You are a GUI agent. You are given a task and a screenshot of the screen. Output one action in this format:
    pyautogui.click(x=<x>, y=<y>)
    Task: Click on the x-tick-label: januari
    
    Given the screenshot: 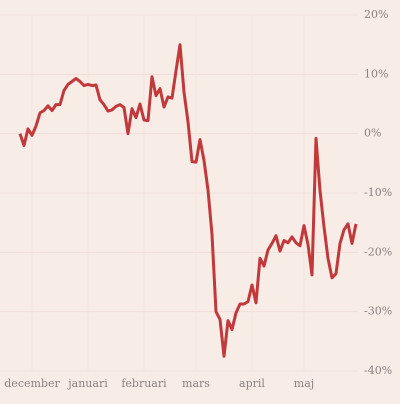 What is the action you would take?
    pyautogui.click(x=87, y=383)
    